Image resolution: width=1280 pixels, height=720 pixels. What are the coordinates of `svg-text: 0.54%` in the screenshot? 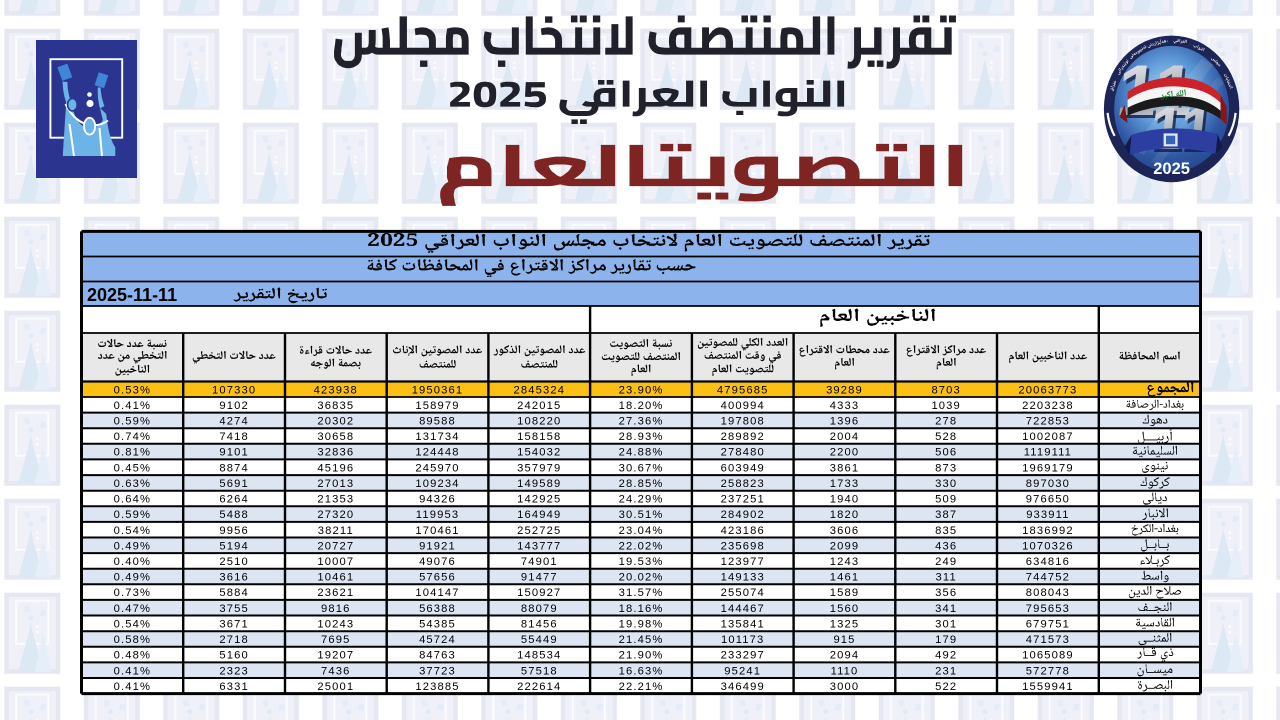 It's located at (132, 531).